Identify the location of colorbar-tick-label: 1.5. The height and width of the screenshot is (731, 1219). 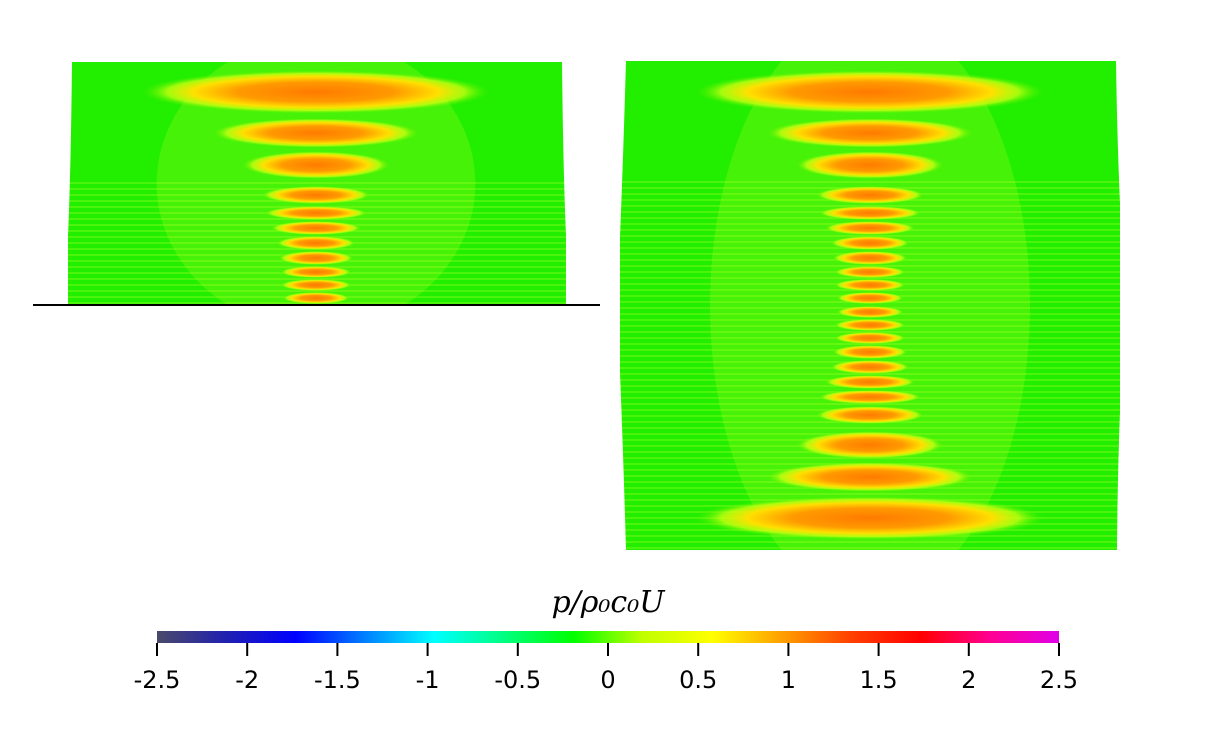
(879, 680).